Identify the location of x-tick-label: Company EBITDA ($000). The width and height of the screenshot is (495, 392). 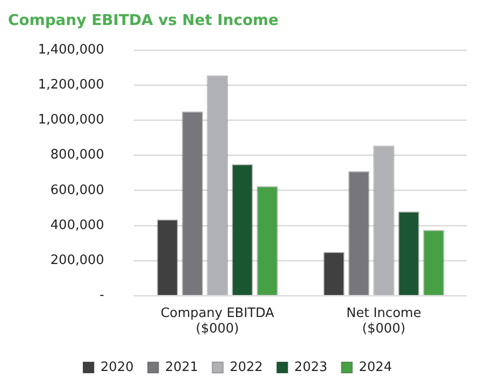
(217, 321).